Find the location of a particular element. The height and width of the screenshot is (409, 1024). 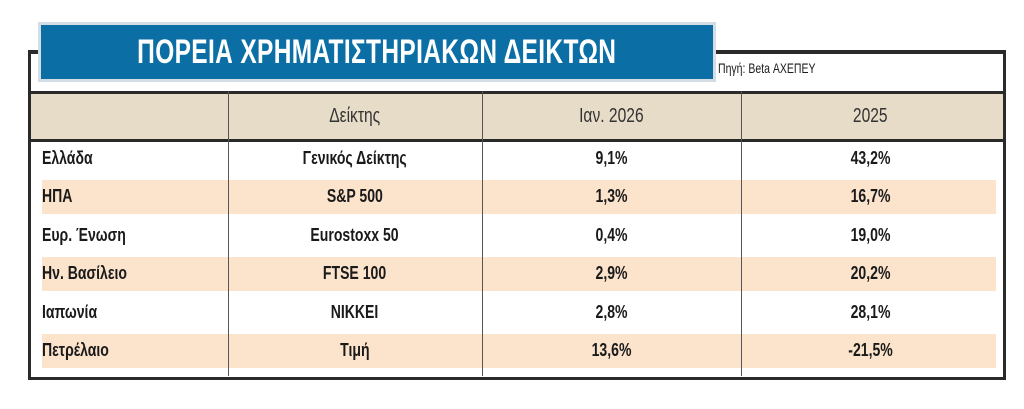

cell-country: Ιαπωνία is located at coordinates (70, 311).